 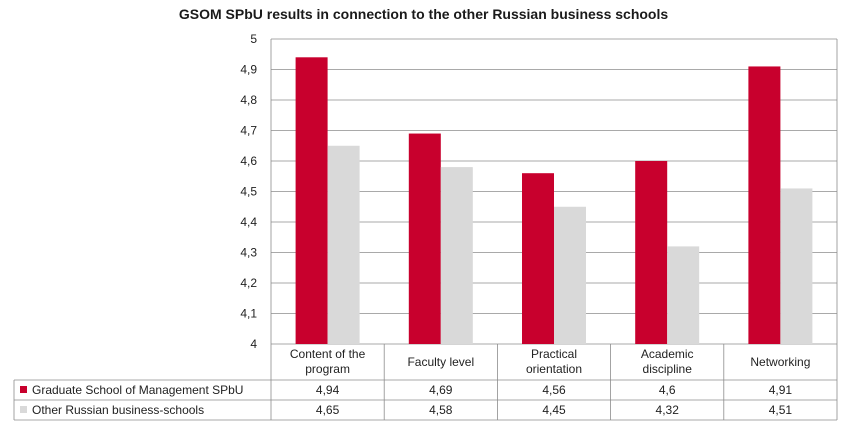 I want to click on y-tick-label: 4,4, so click(x=248, y=222).